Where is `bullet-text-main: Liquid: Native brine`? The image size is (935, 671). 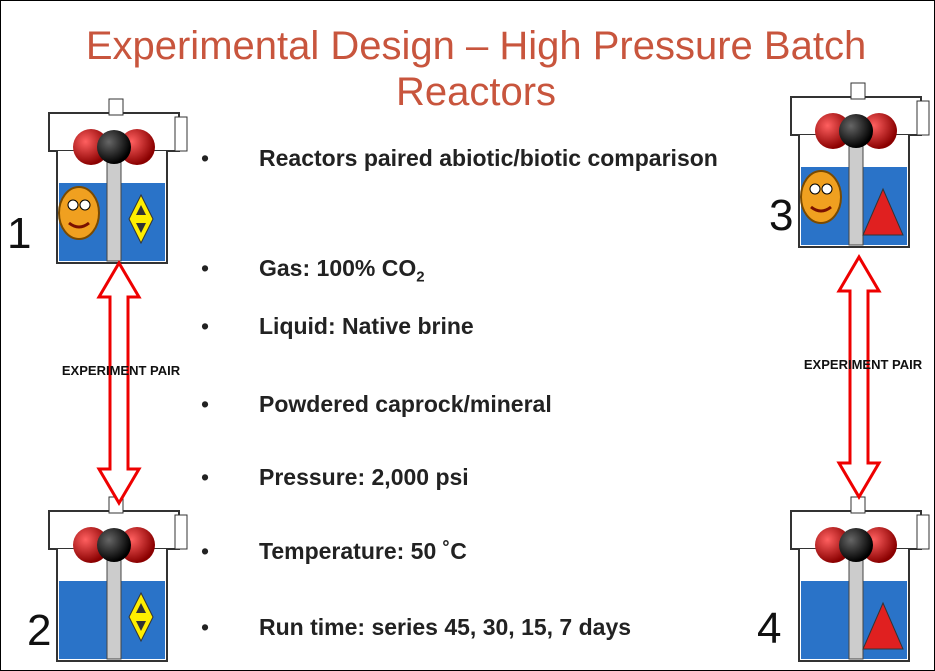
bullet-text-main: Liquid: Native brine is located at coordinates (366, 326).